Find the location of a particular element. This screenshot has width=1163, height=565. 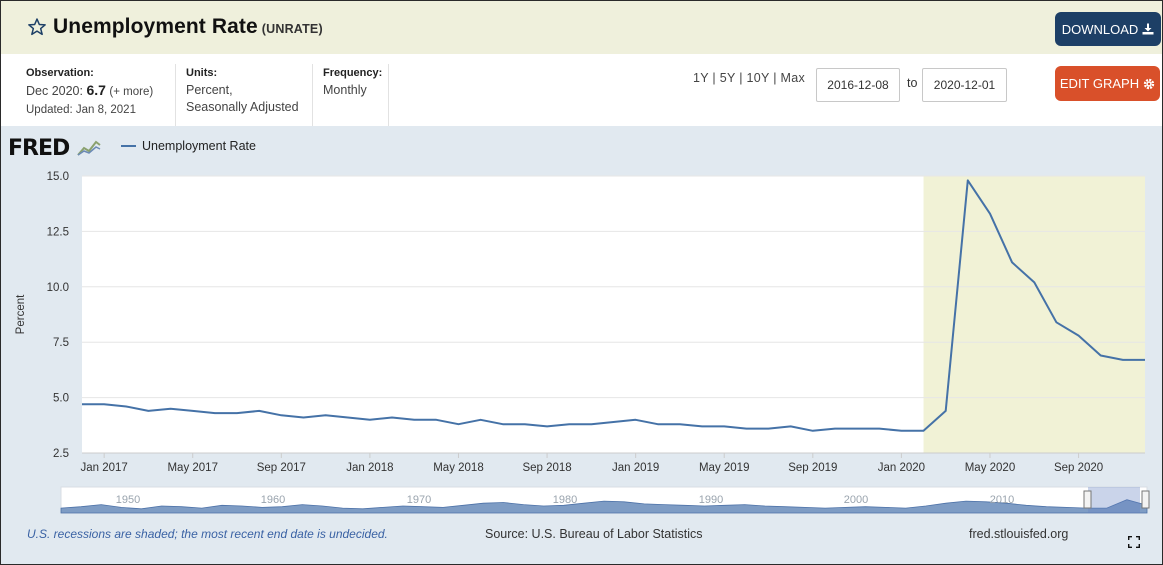

frequency-label: Frequency: is located at coordinates (353, 73).